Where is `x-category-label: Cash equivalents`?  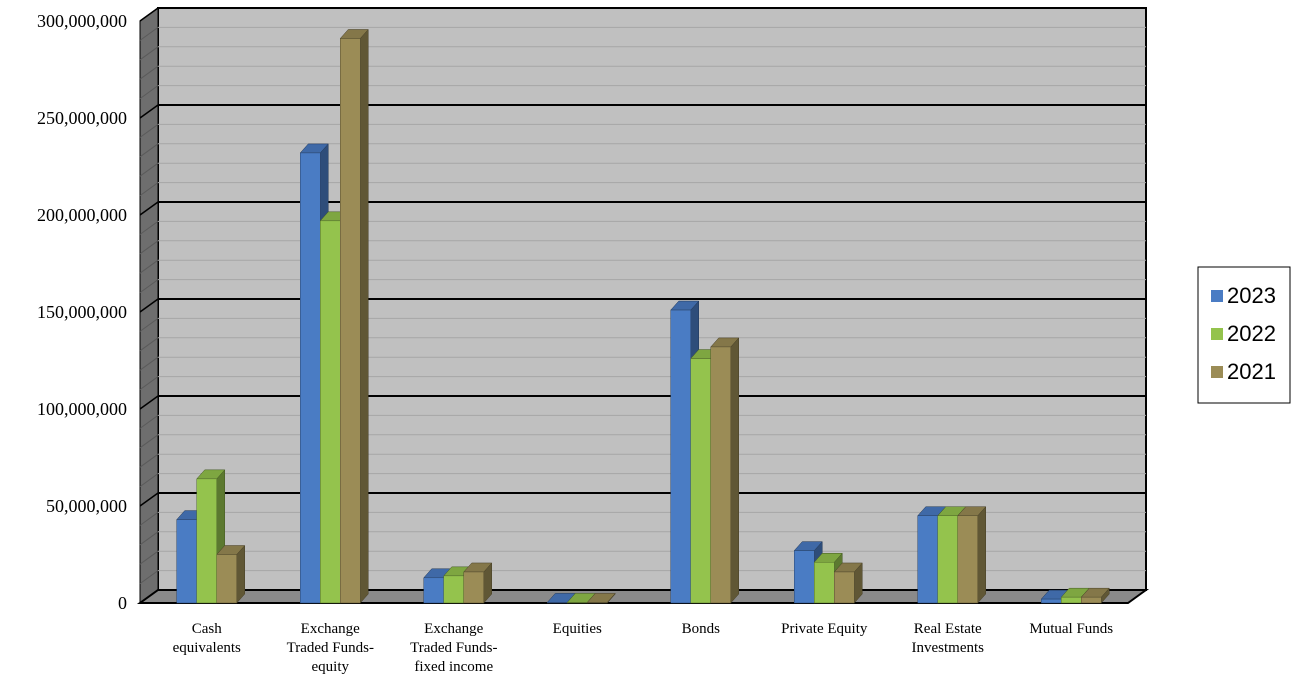
x-category-label: Cash equivalents is located at coordinates (207, 638).